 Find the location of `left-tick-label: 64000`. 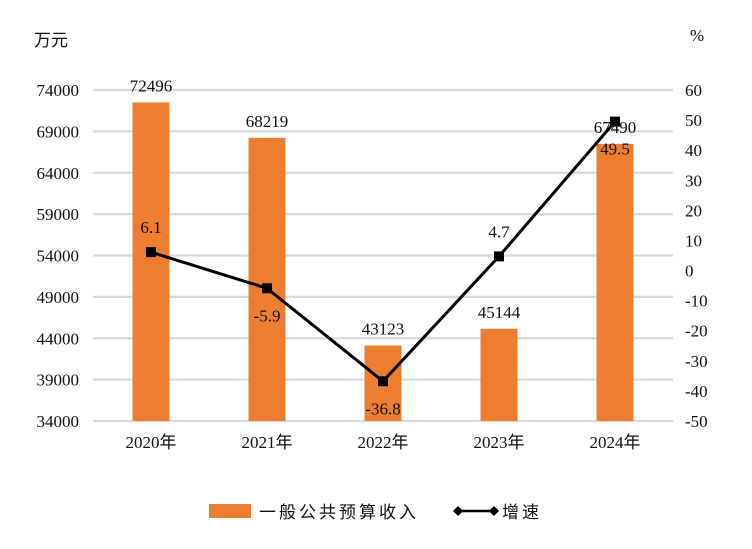

left-tick-label: 64000 is located at coordinates (58, 173).